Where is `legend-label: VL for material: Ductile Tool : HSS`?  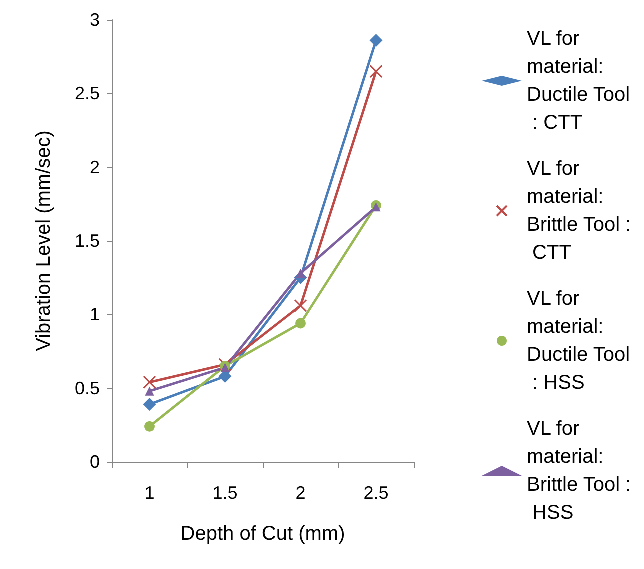 legend-label: VL for material: Ductile Tool : HSS is located at coordinates (578, 341).